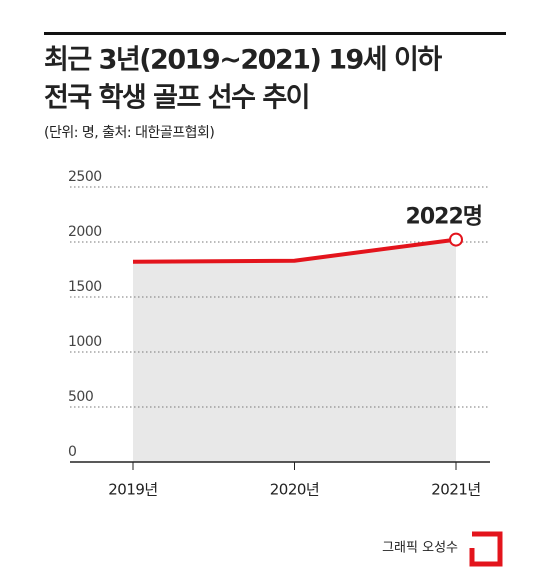 The image size is (550, 578). I want to click on chart-title: 최근 3년(2019~2021) 19세 이하, so click(243, 60).